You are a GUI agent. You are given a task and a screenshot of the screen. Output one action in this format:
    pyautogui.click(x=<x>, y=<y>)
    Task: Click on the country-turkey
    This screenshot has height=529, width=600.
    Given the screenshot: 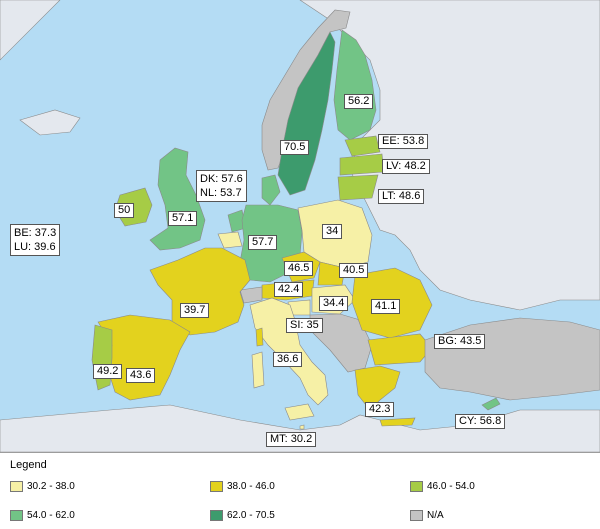 What is the action you would take?
    pyautogui.click(x=512, y=359)
    